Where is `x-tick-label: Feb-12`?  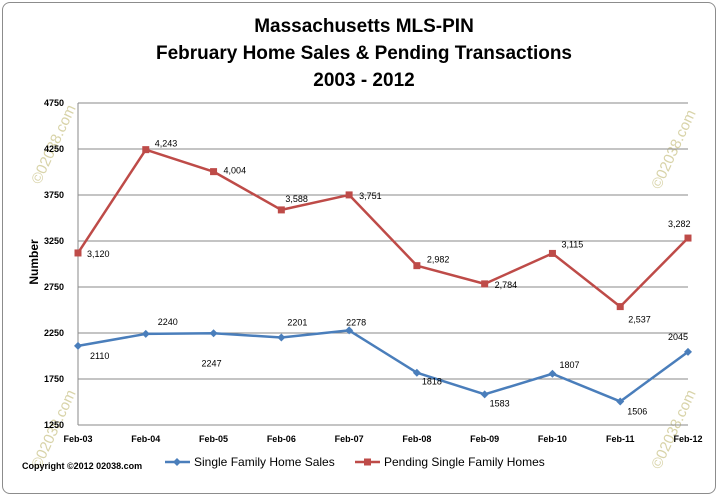
x-tick-label: Feb-12 is located at coordinates (687, 439).